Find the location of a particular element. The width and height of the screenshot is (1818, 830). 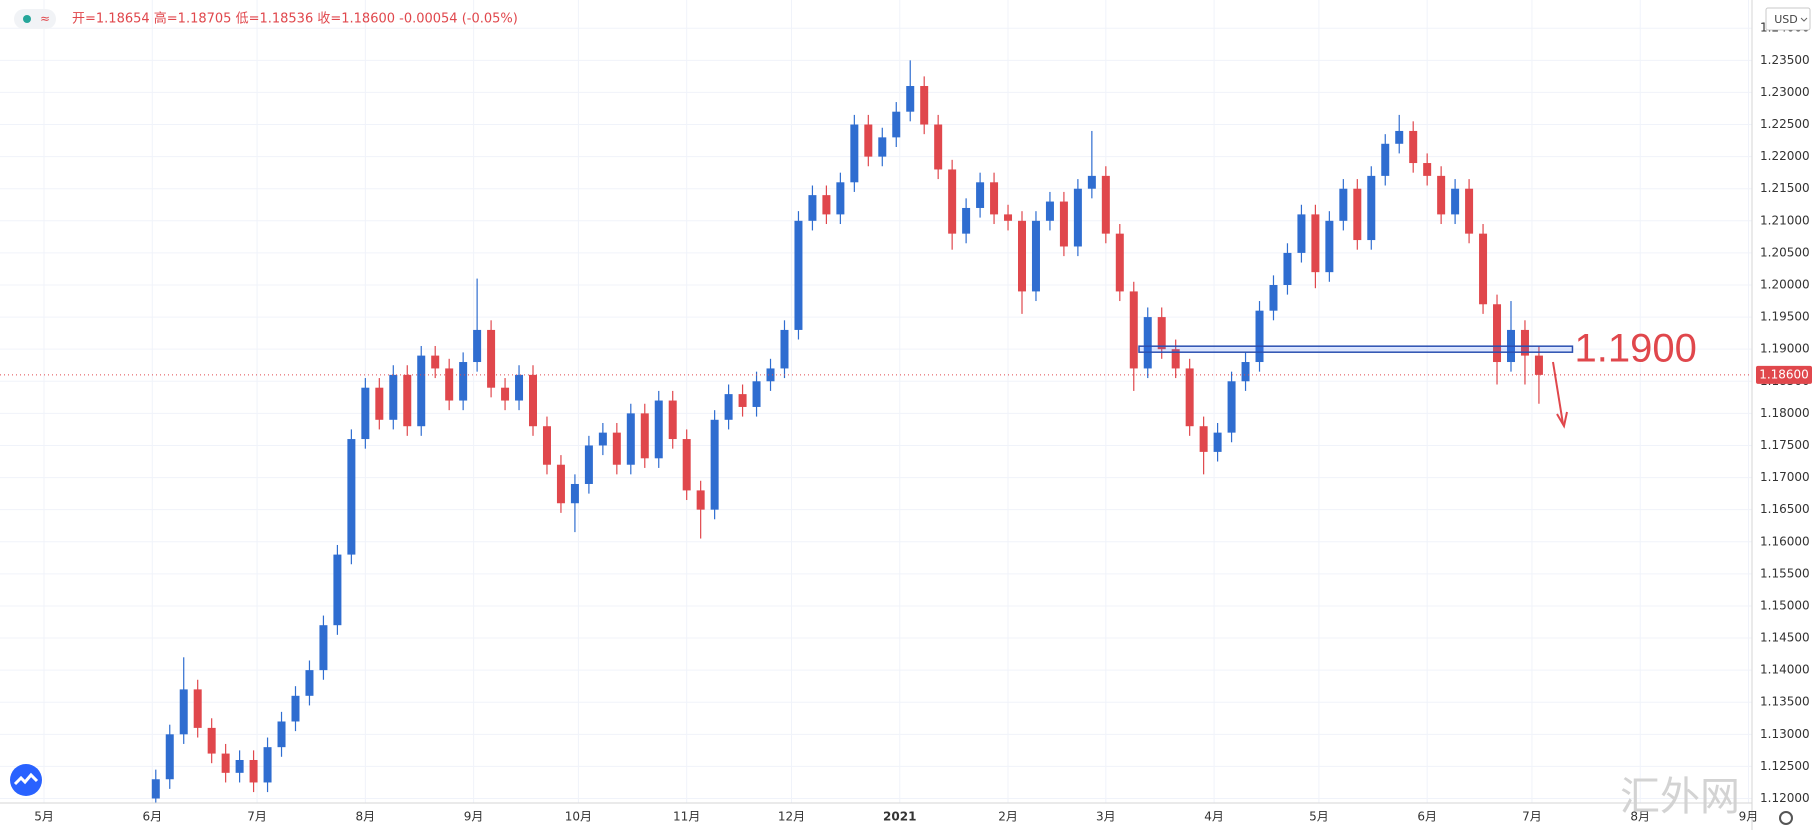

toggle is located at coordinates (35, 19).